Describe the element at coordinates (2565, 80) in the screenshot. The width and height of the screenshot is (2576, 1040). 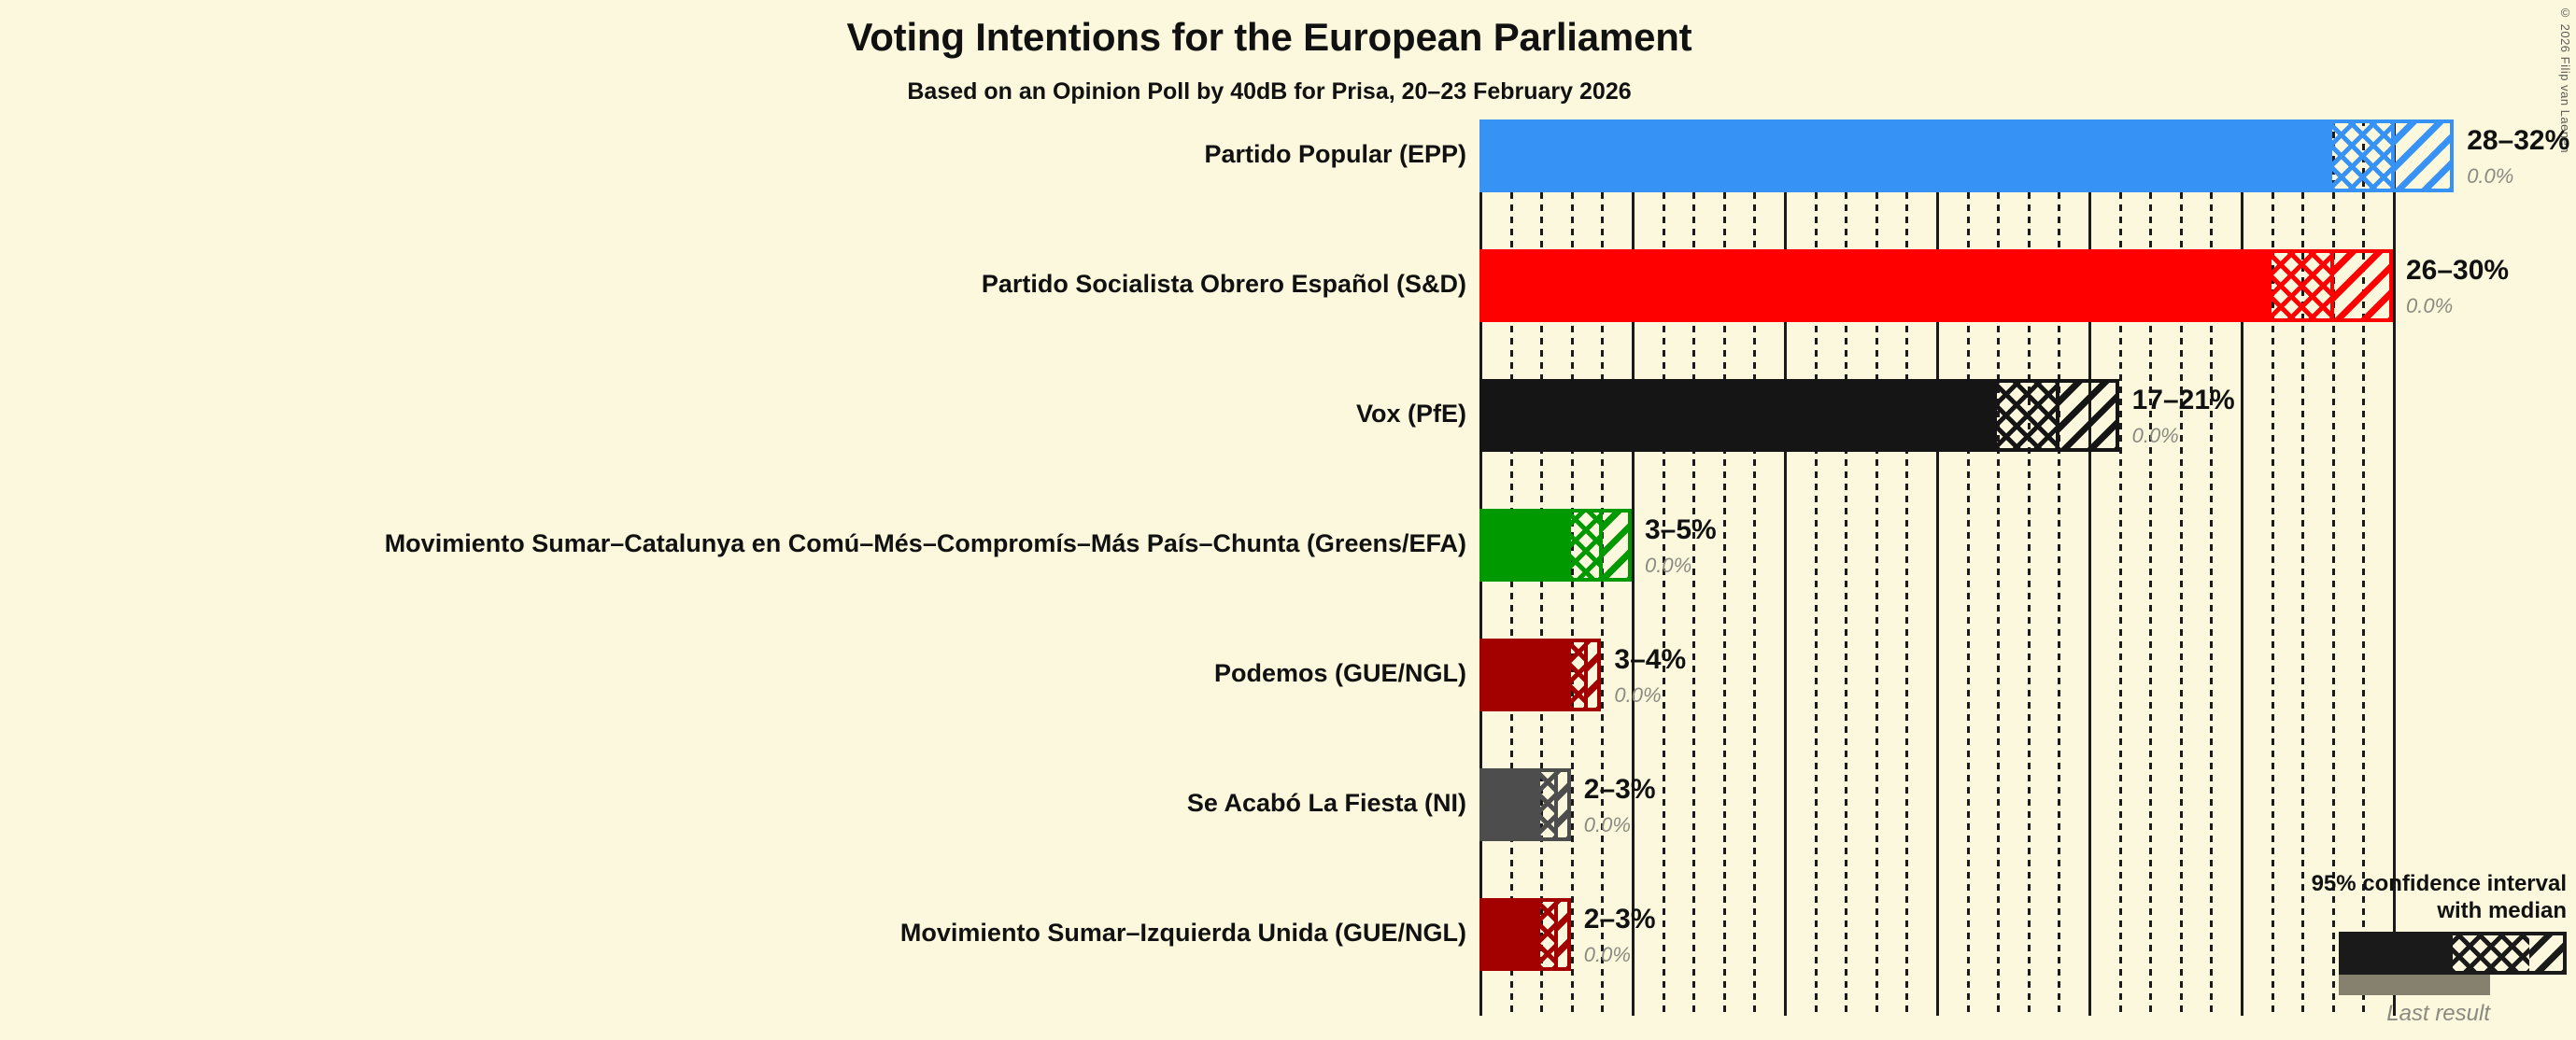
I see `copyright-notice: © 2026 Filip van Laenen` at that location.